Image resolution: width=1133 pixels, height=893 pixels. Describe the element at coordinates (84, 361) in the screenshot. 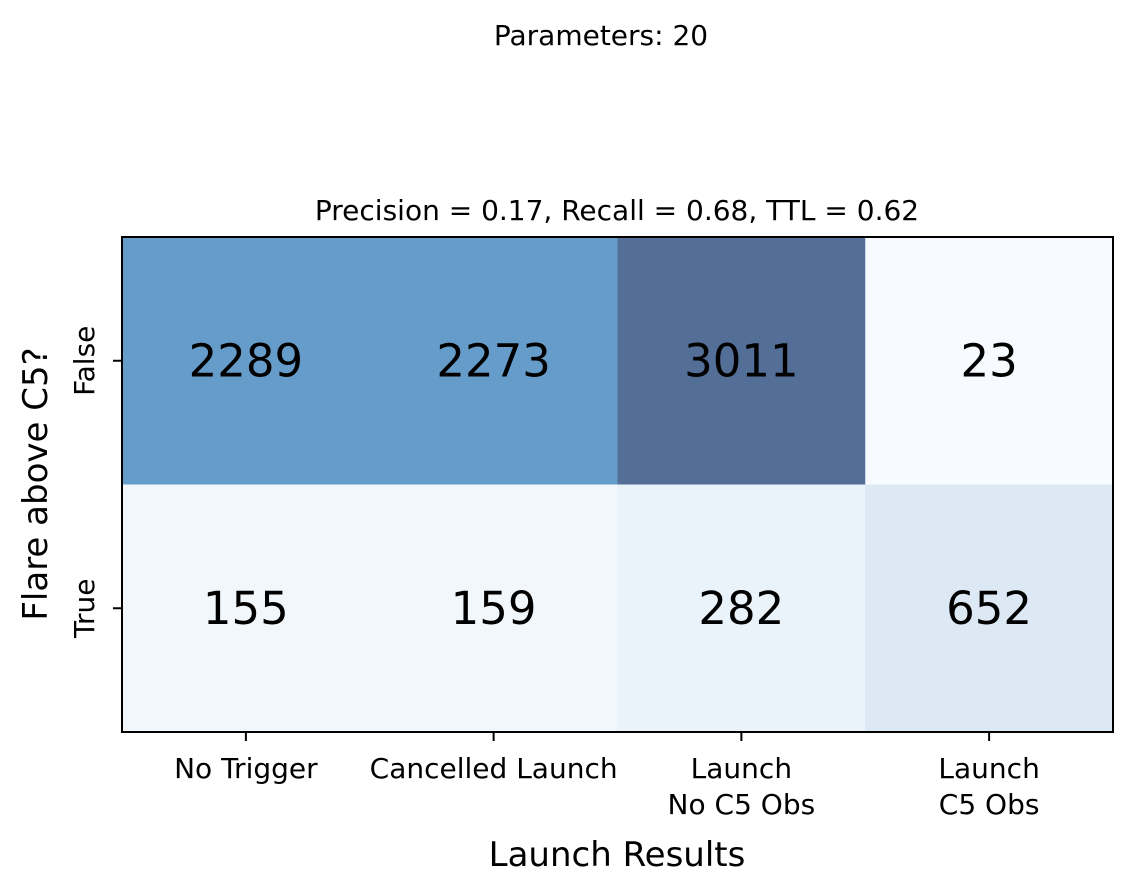

I see `y-tick-label: False` at that location.